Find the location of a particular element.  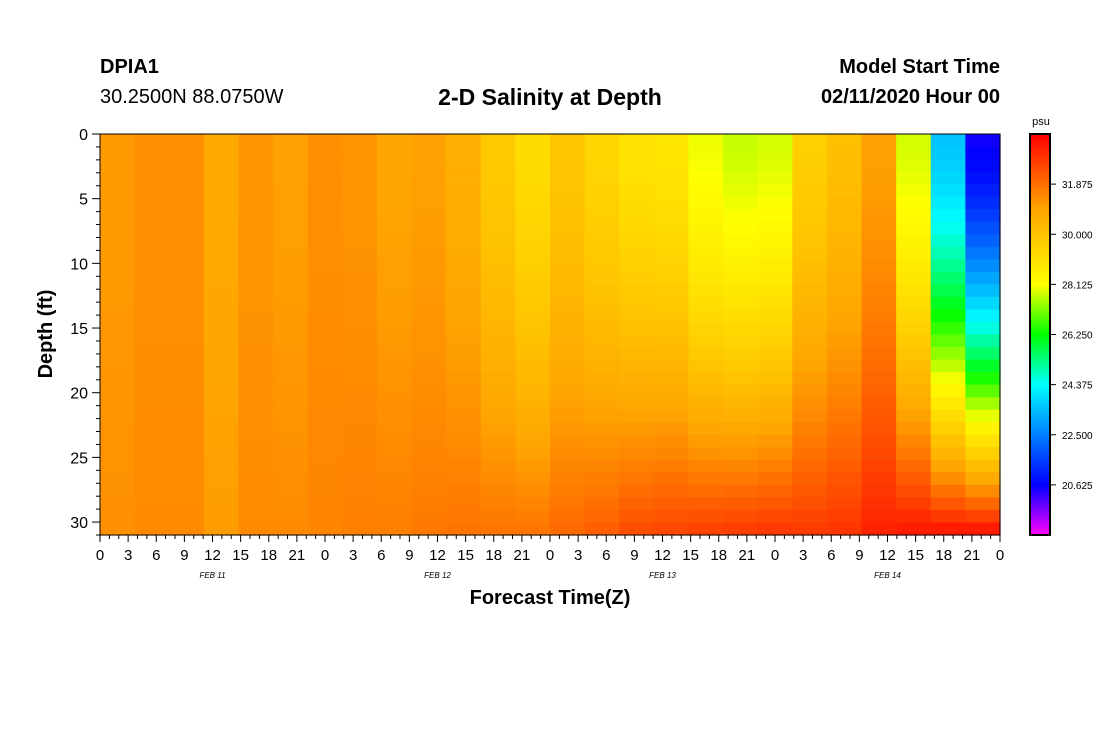

y-tick-label: 5 is located at coordinates (83, 200).